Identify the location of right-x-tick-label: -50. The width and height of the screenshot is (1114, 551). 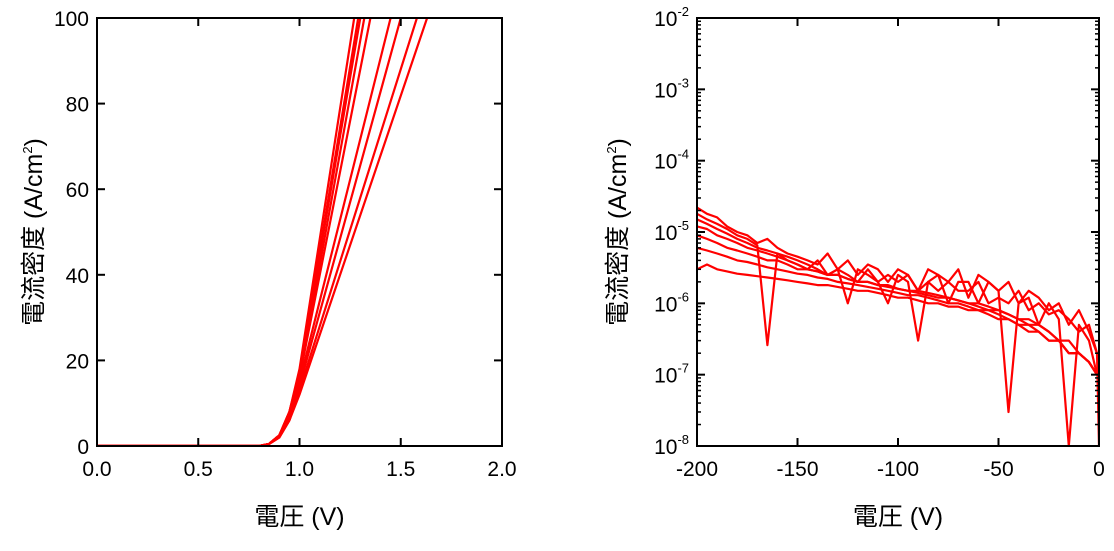
(998, 469).